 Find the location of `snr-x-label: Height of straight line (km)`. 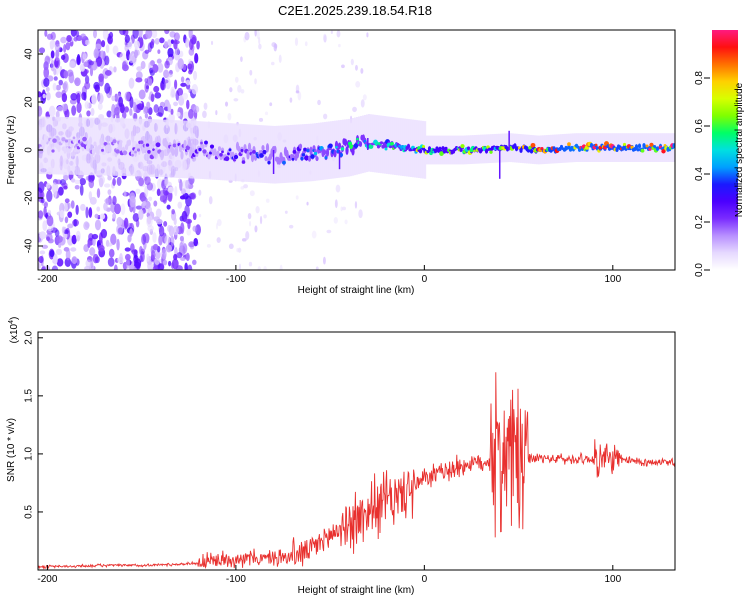

snr-x-label: Height of straight line (km) is located at coordinates (356, 590).